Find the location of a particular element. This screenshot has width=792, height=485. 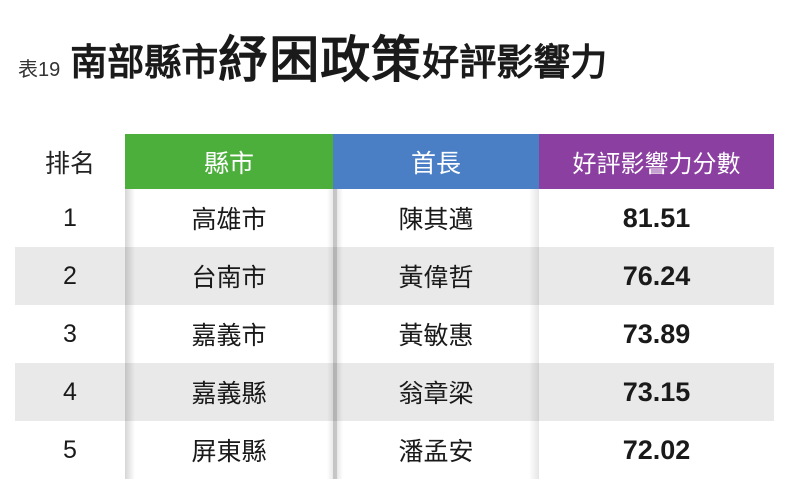

page-title: 表19 南部縣市 紓困政策 好評影響力 is located at coordinates (312, 57).